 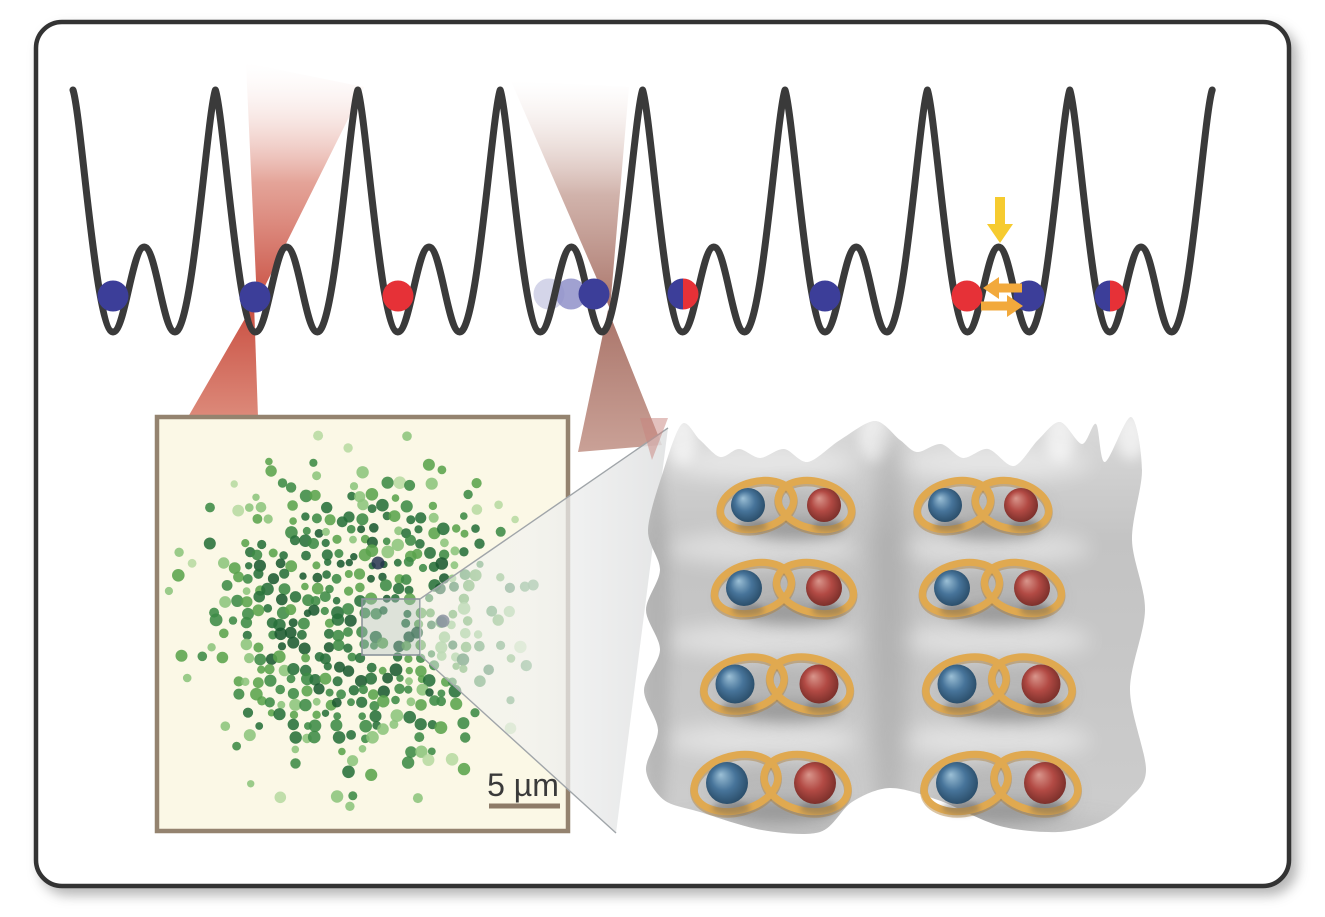 I want to click on entangled-pair-row4-col1, so click(x=771, y=784).